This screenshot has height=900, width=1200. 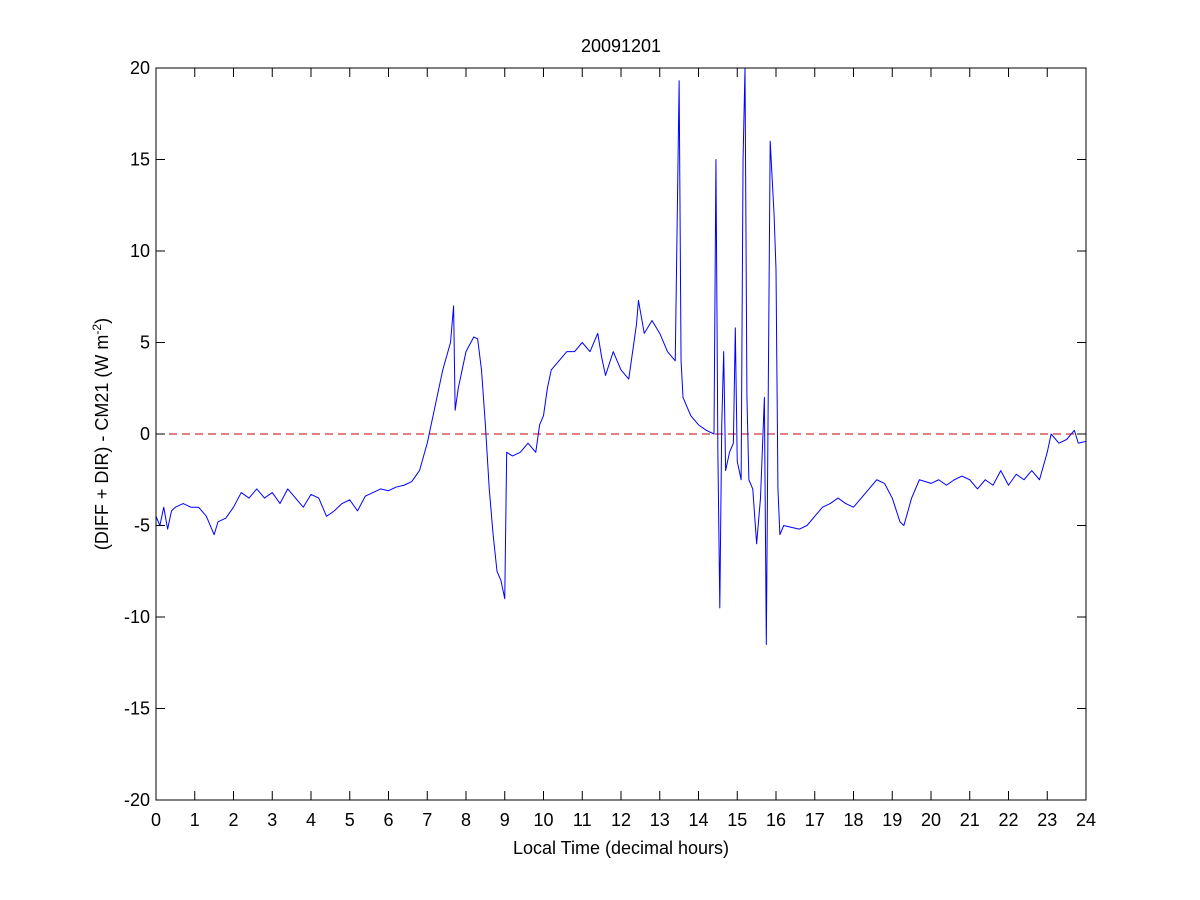 What do you see at coordinates (145, 343) in the screenshot?
I see `y-tick-label: 5` at bounding box center [145, 343].